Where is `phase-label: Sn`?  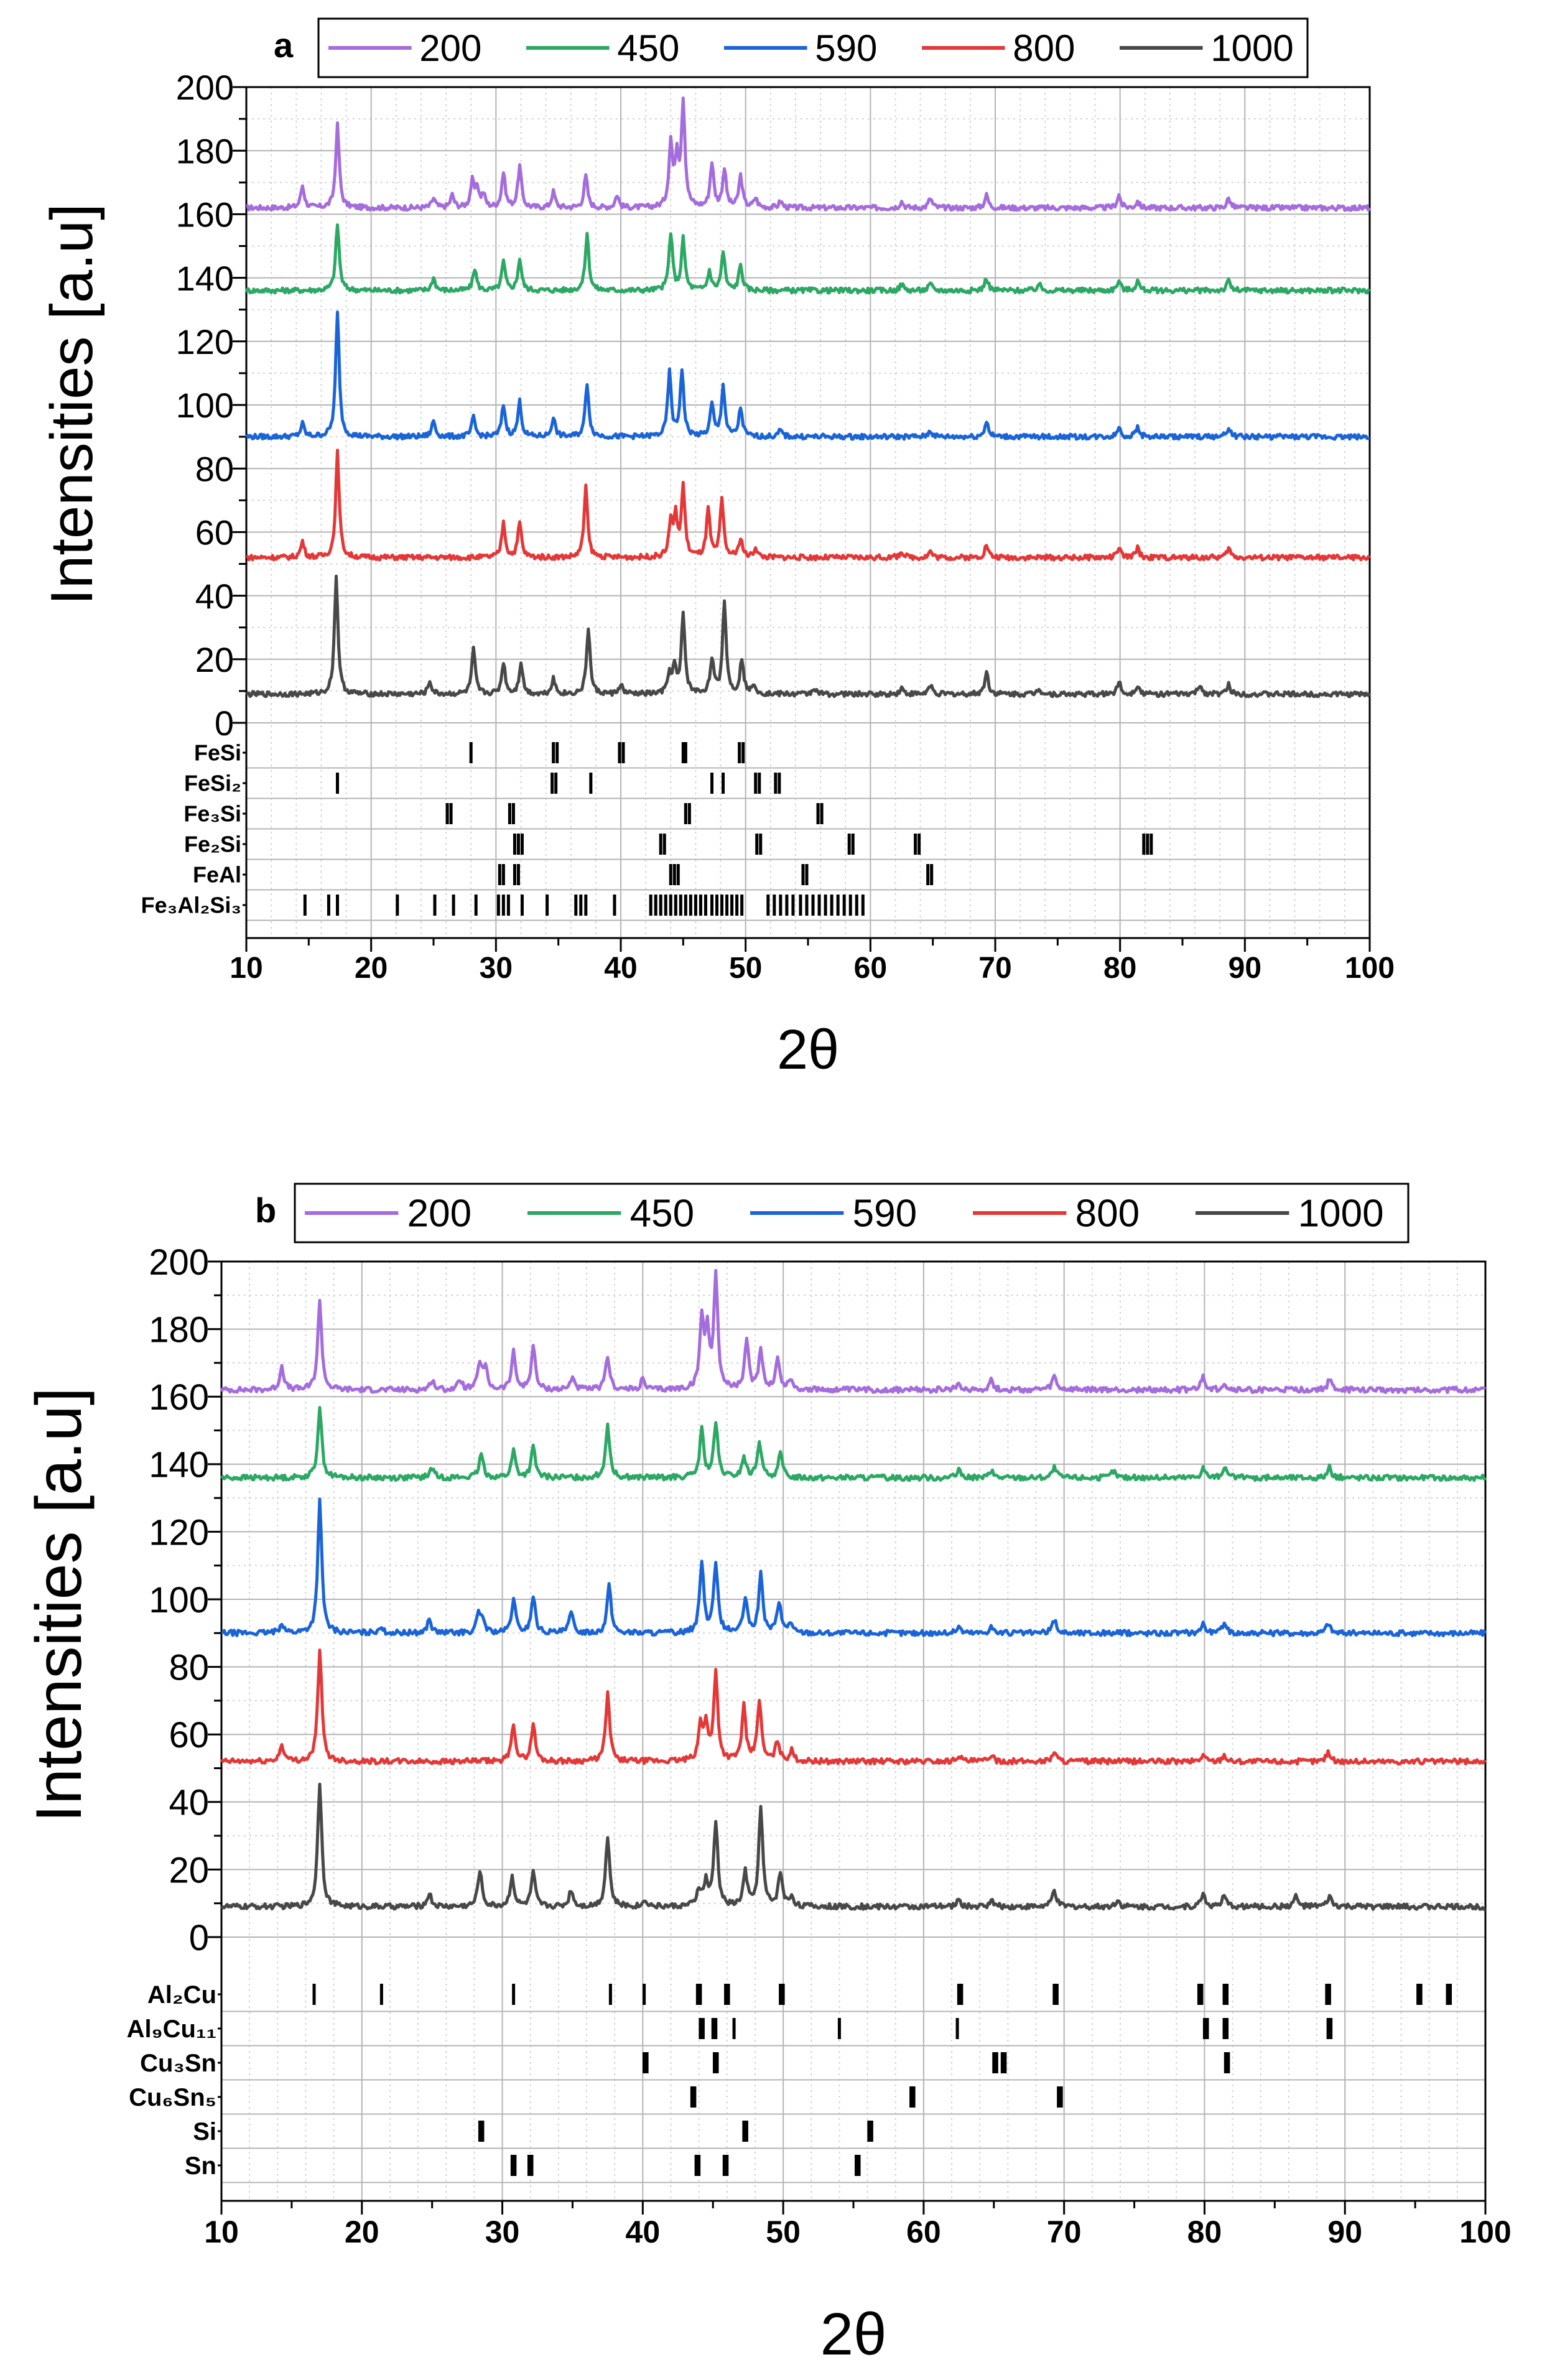 phase-label: Sn is located at coordinates (201, 2166).